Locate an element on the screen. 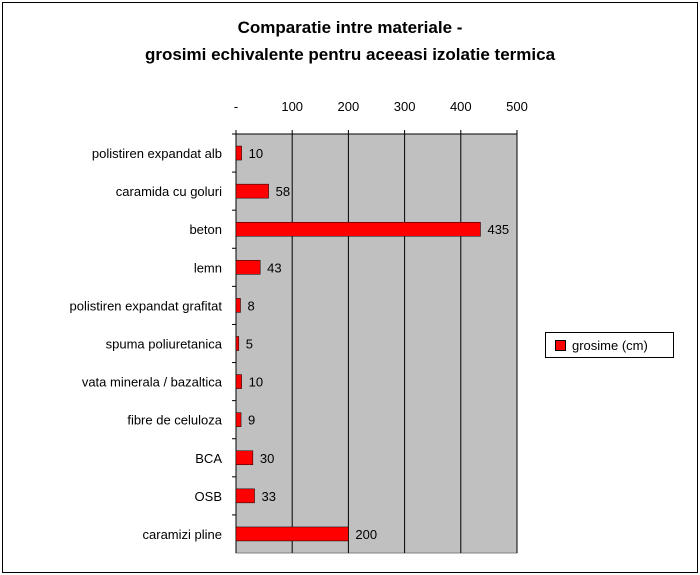  data-label: 5 is located at coordinates (249, 344).